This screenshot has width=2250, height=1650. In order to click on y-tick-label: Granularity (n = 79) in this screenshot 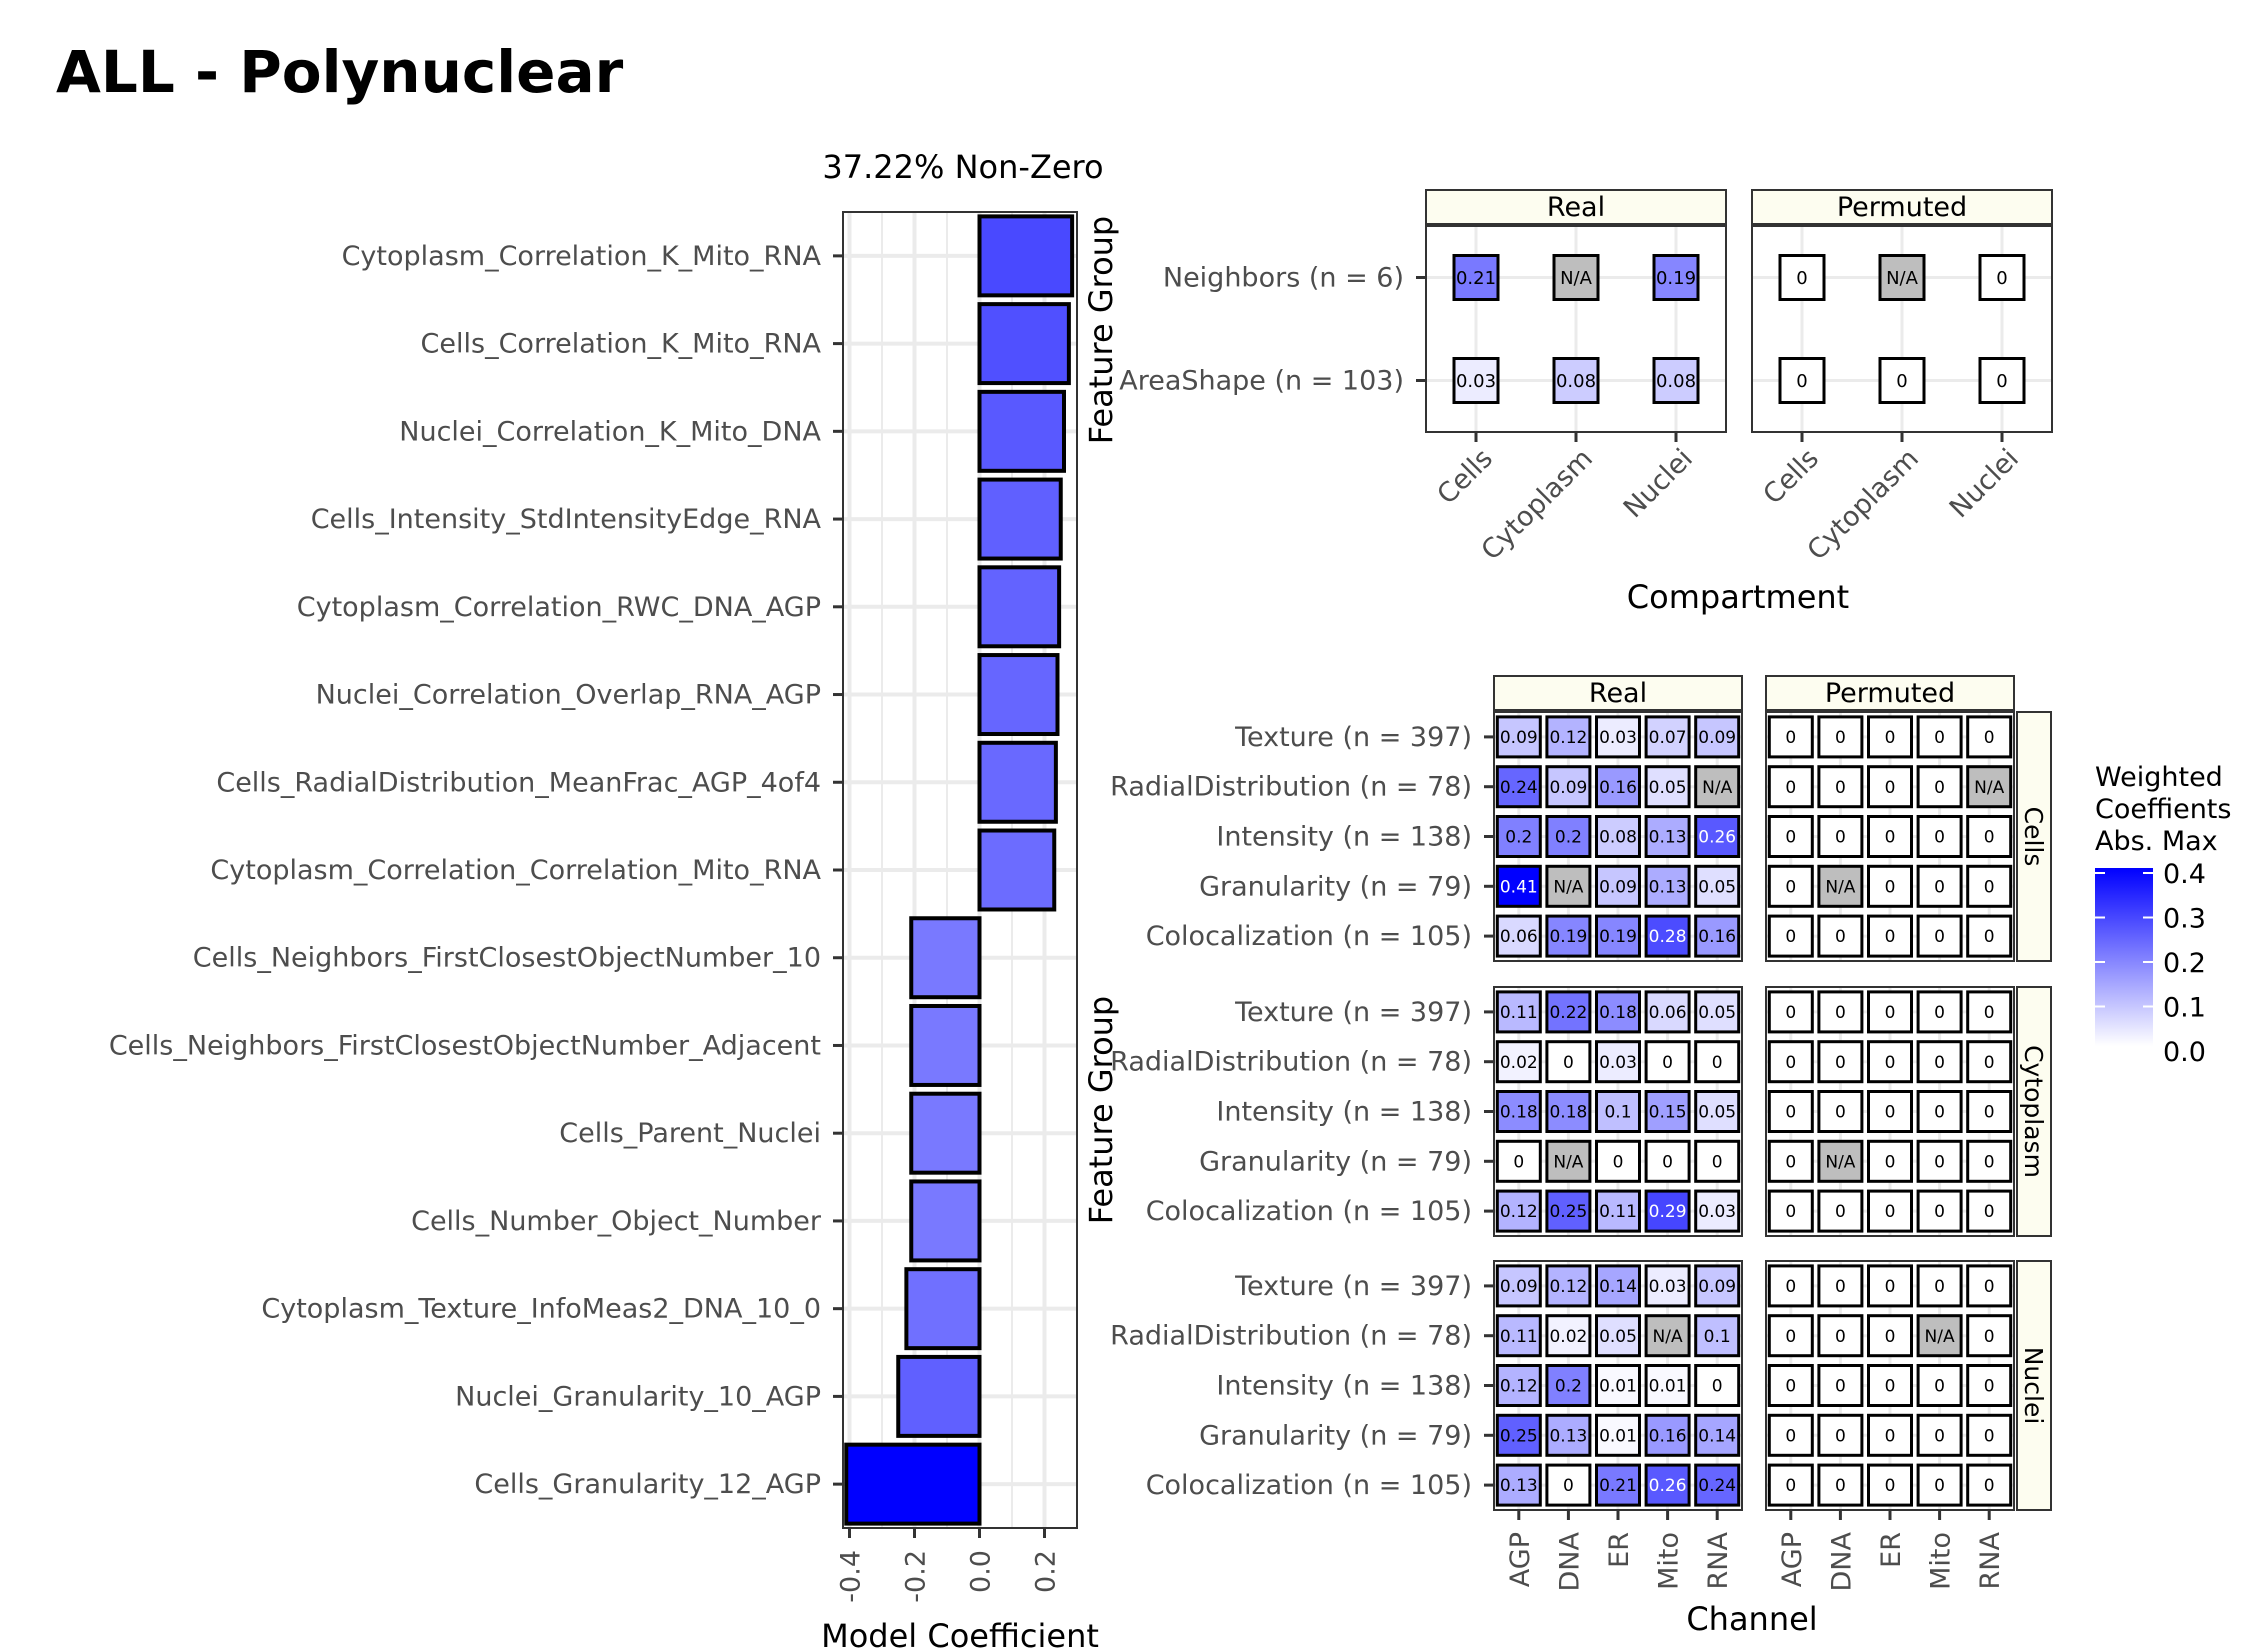, I will do `click(1335, 1161)`.